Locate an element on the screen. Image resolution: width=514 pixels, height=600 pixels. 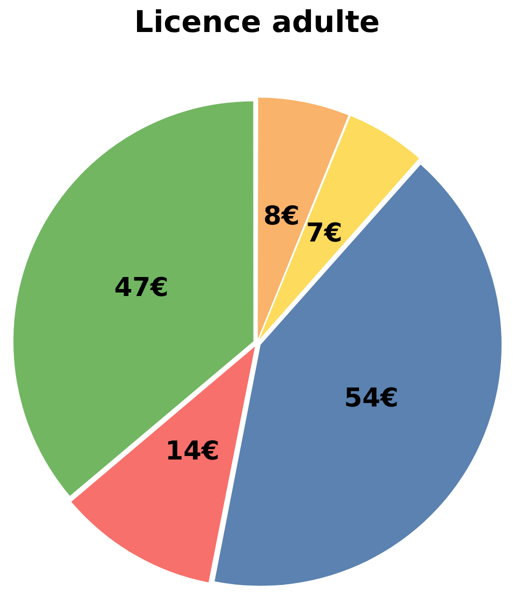
data-label: 14€ is located at coordinates (192, 451).